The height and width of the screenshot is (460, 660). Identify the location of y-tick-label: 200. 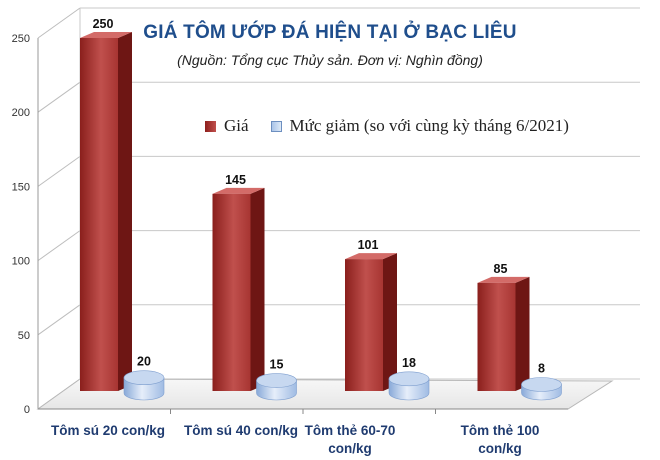
(21, 113).